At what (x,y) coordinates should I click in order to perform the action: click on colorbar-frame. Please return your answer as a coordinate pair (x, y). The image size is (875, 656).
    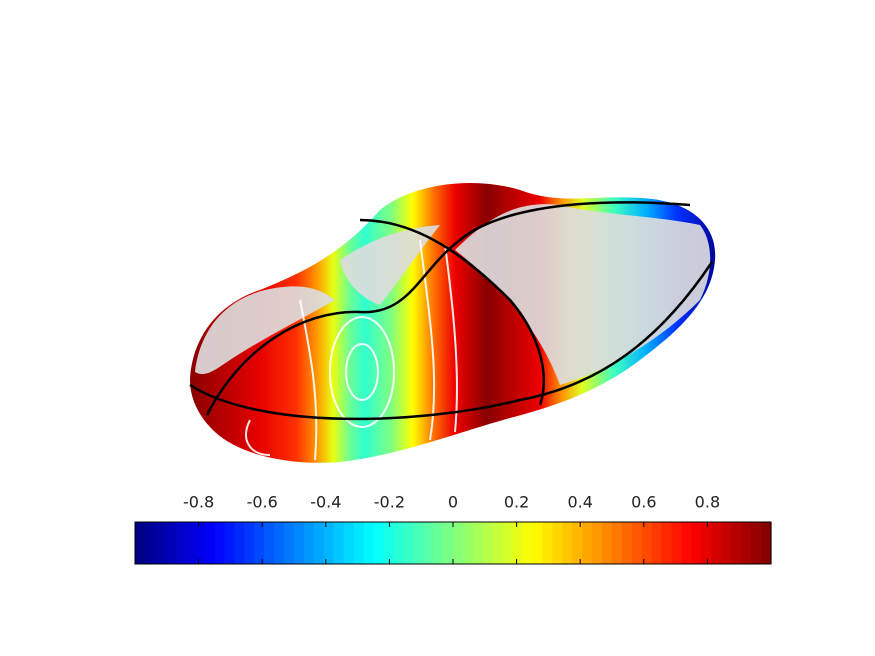
    Looking at the image, I should click on (453, 543).